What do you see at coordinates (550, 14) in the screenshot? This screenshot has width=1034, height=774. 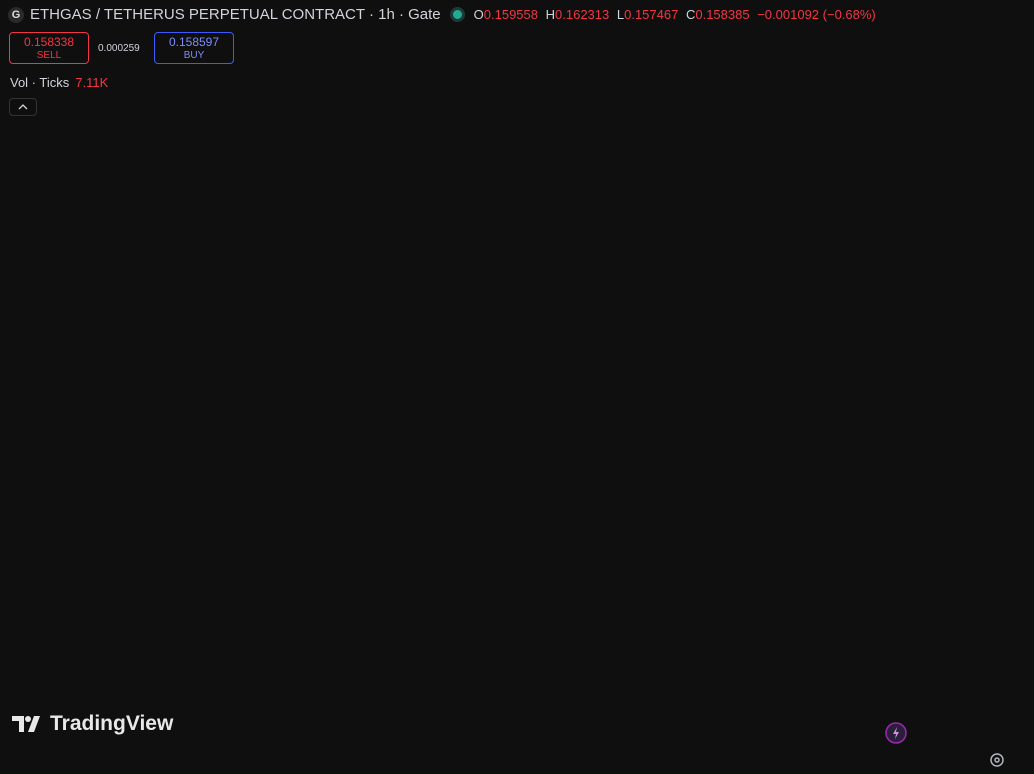 I see `ohlc-label: H` at bounding box center [550, 14].